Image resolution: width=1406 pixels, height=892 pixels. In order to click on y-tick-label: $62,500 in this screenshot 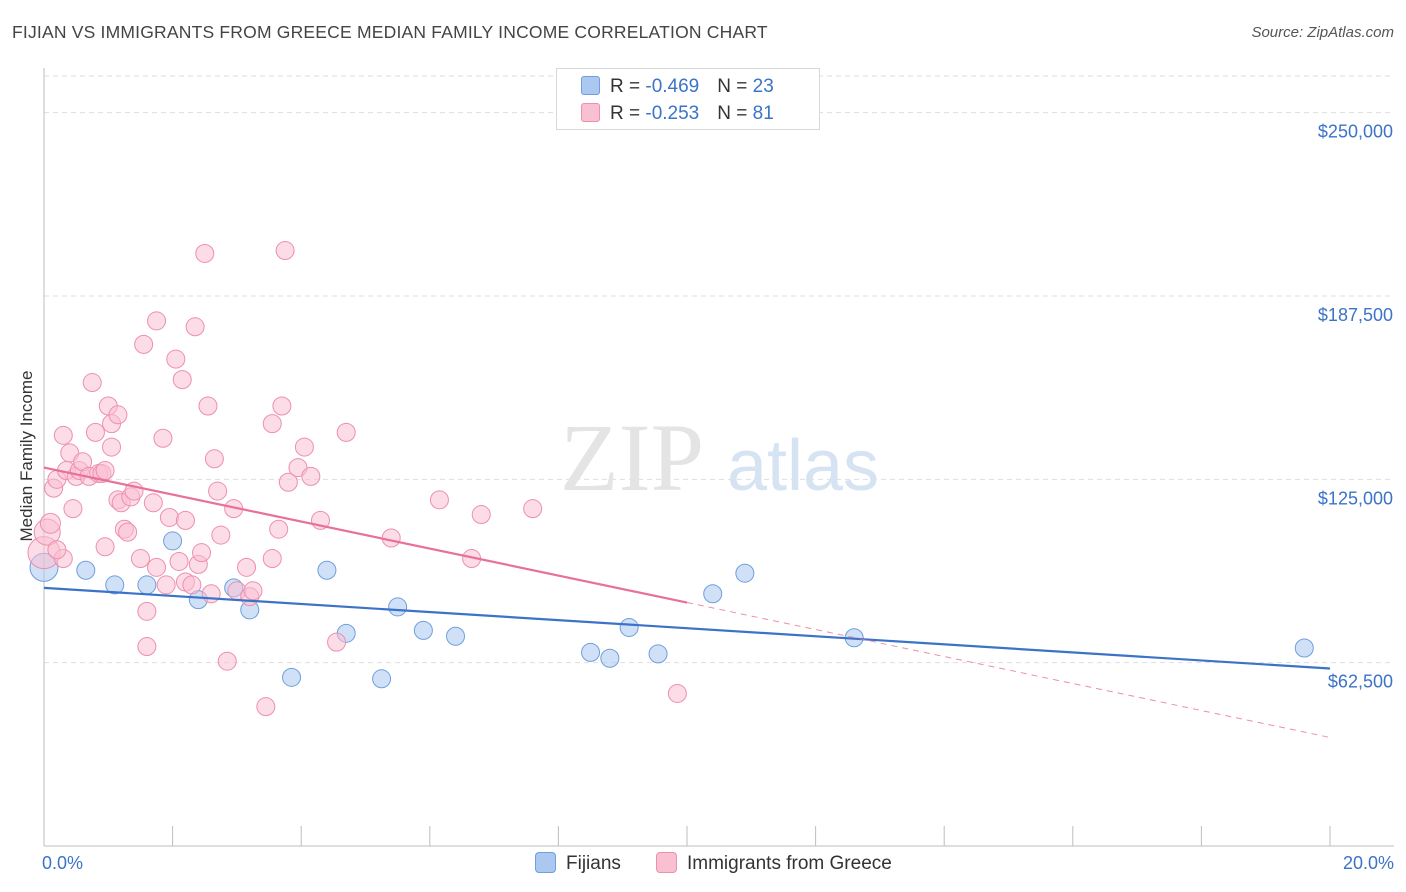, I will do `click(1360, 682)`.